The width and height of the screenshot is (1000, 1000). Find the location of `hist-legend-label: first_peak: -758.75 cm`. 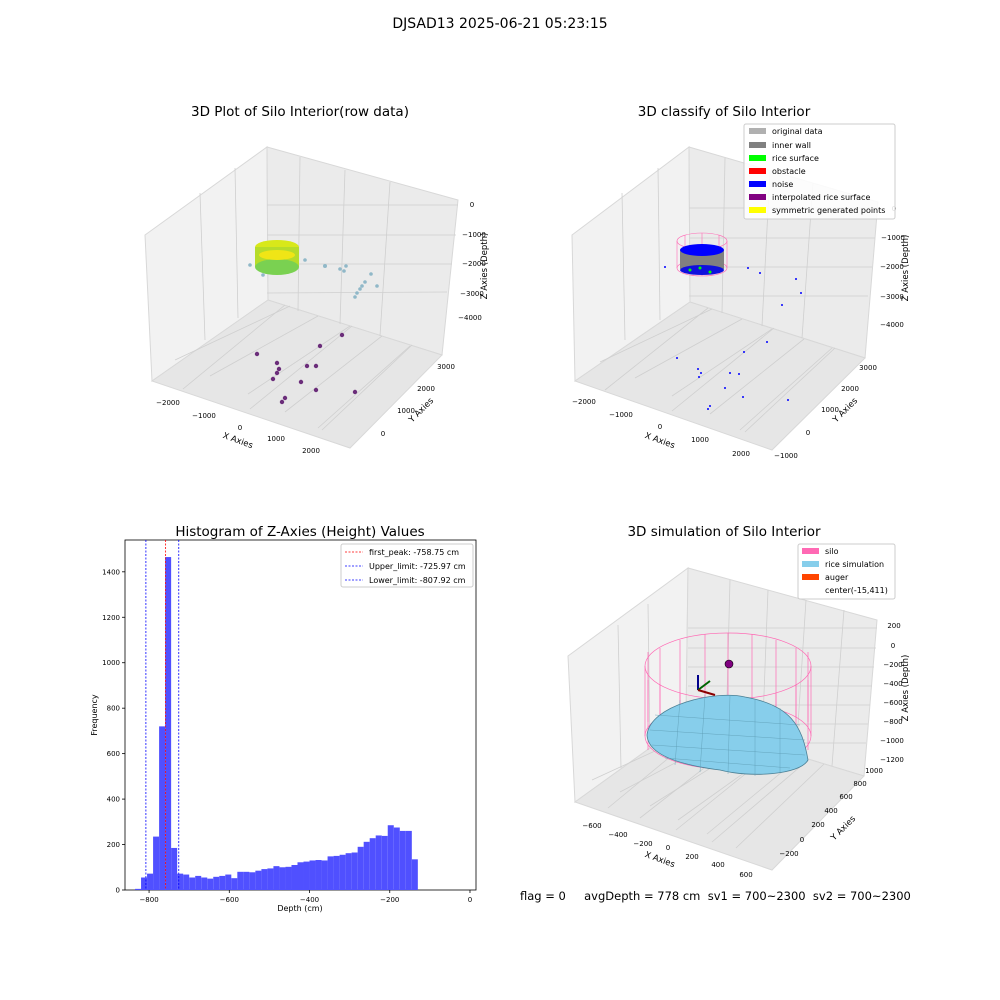

hist-legend-label: first_peak: -758.75 cm is located at coordinates (414, 552).